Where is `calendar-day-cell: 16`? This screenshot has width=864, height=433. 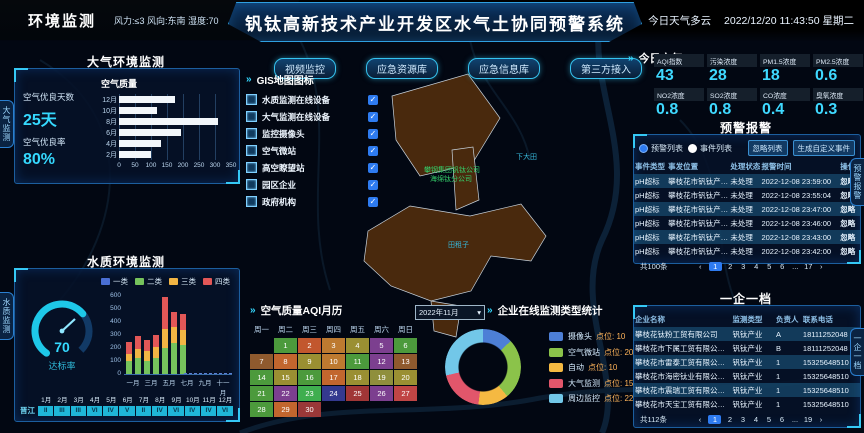 calendar-day-cell: 16 is located at coordinates (309, 377).